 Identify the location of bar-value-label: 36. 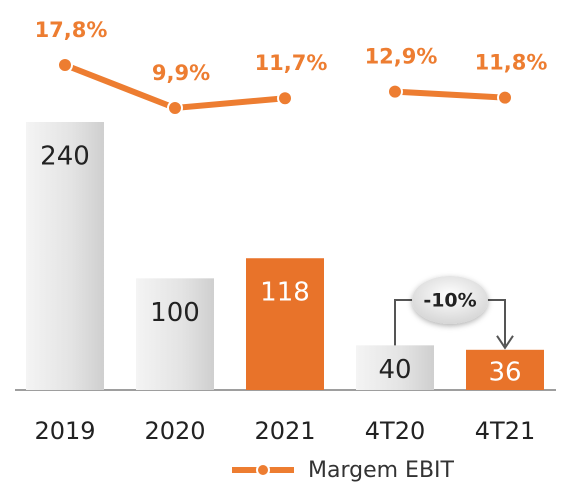
(504, 372).